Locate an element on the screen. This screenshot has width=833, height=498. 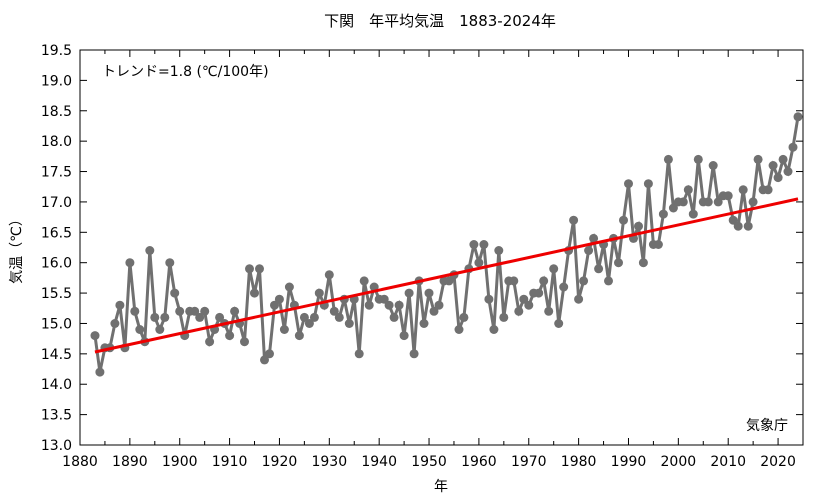
y-tick-label: 17.5 is located at coordinates (56, 173).